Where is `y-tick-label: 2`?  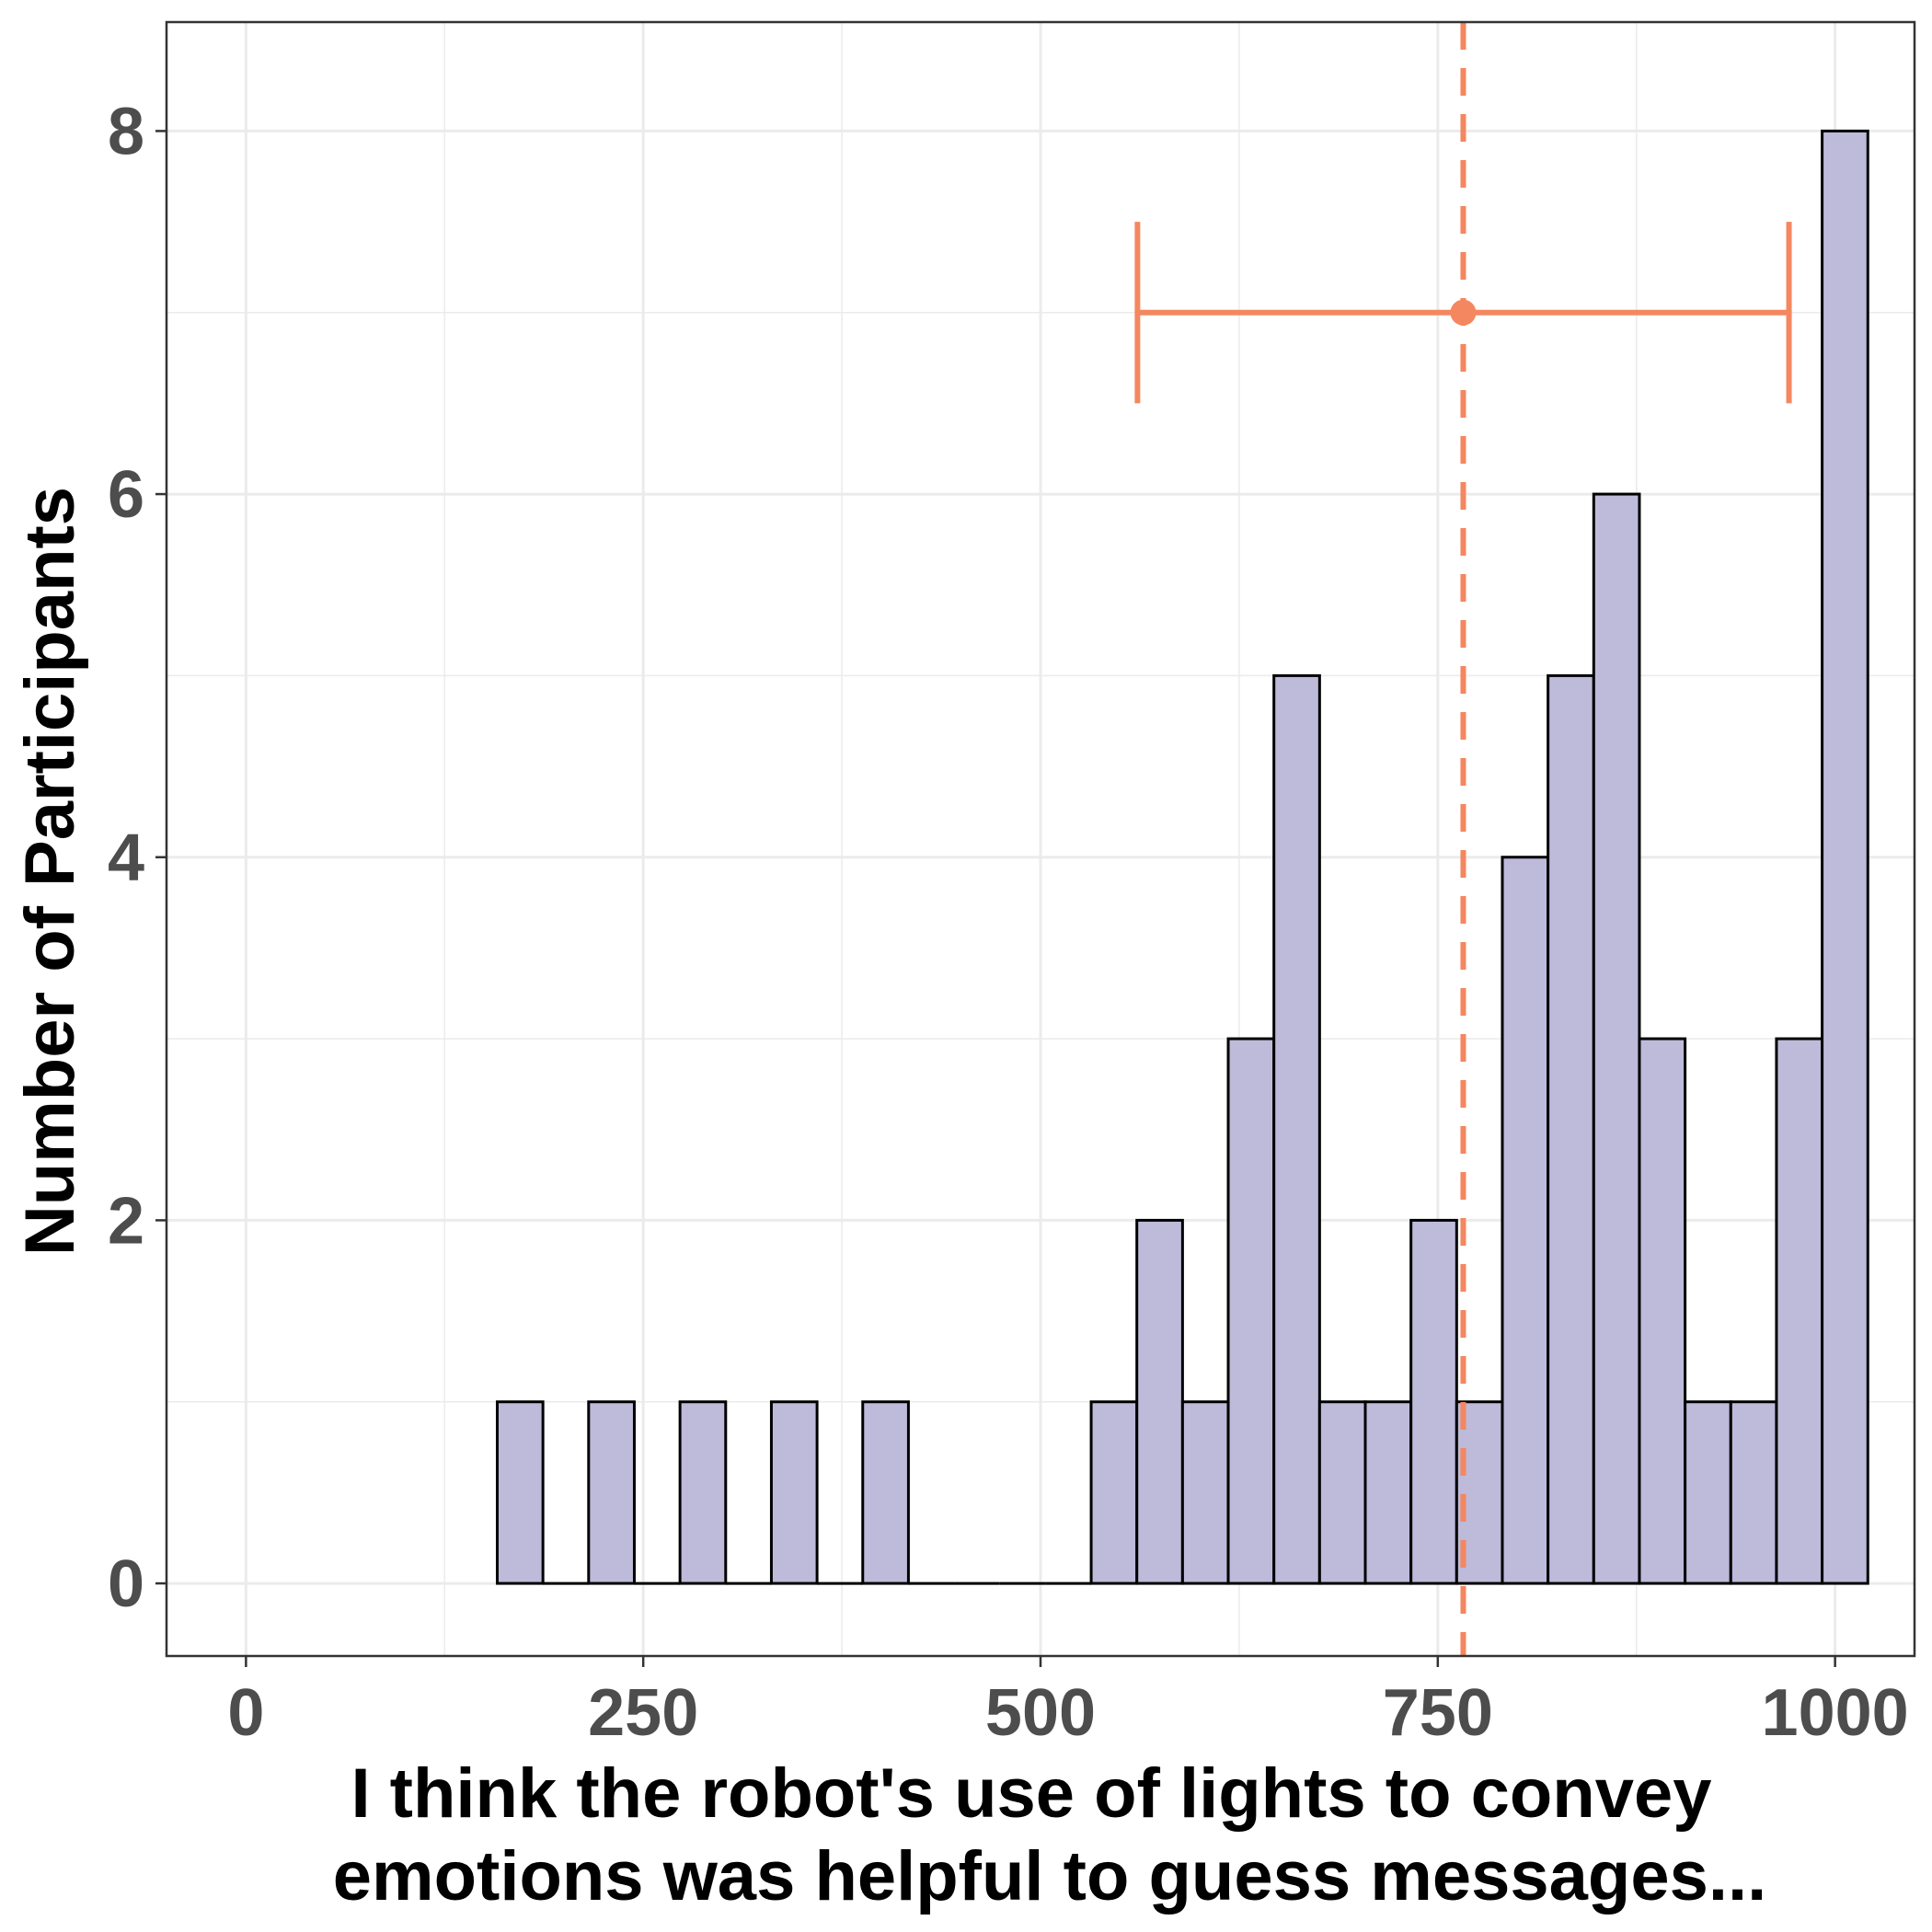 y-tick-label: 2 is located at coordinates (126, 1221).